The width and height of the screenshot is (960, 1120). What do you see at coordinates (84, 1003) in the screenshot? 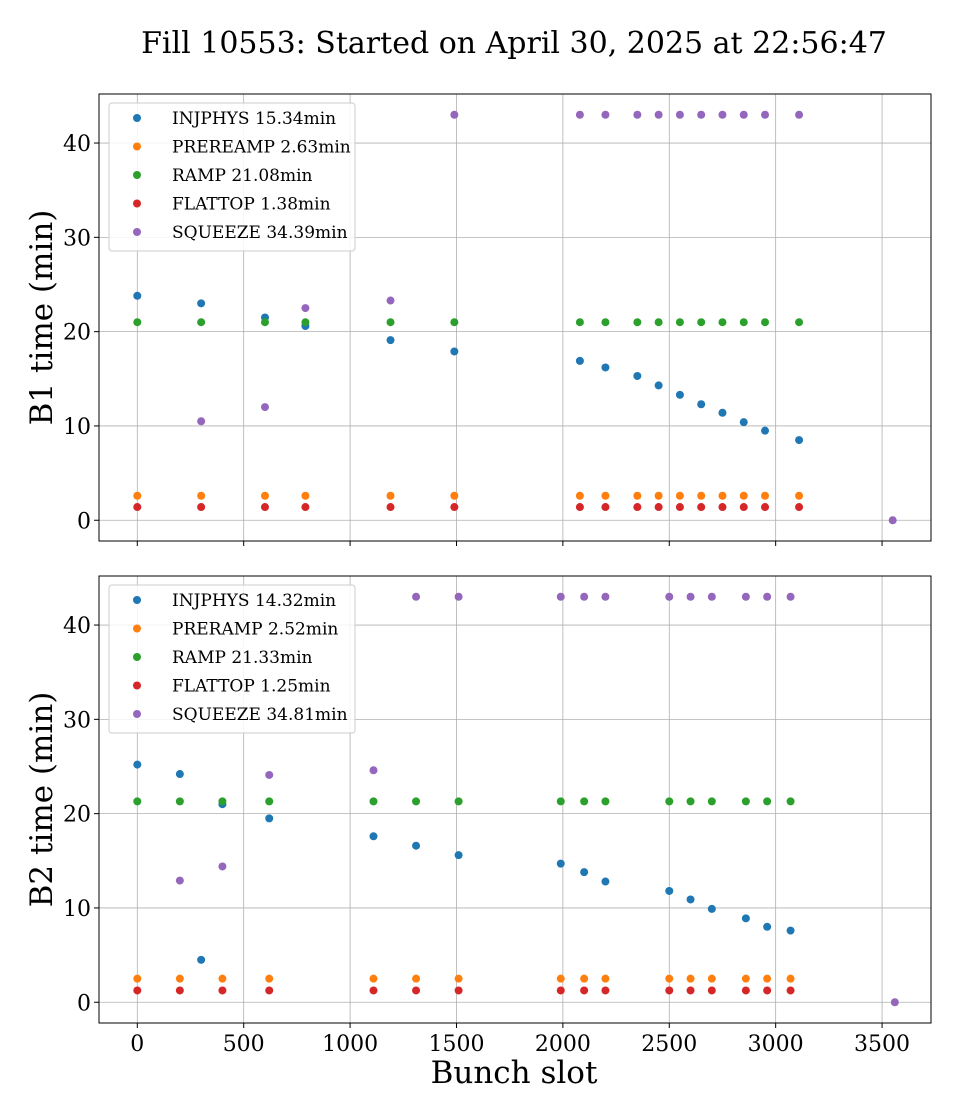
I see `y-tick-label: 0` at bounding box center [84, 1003].